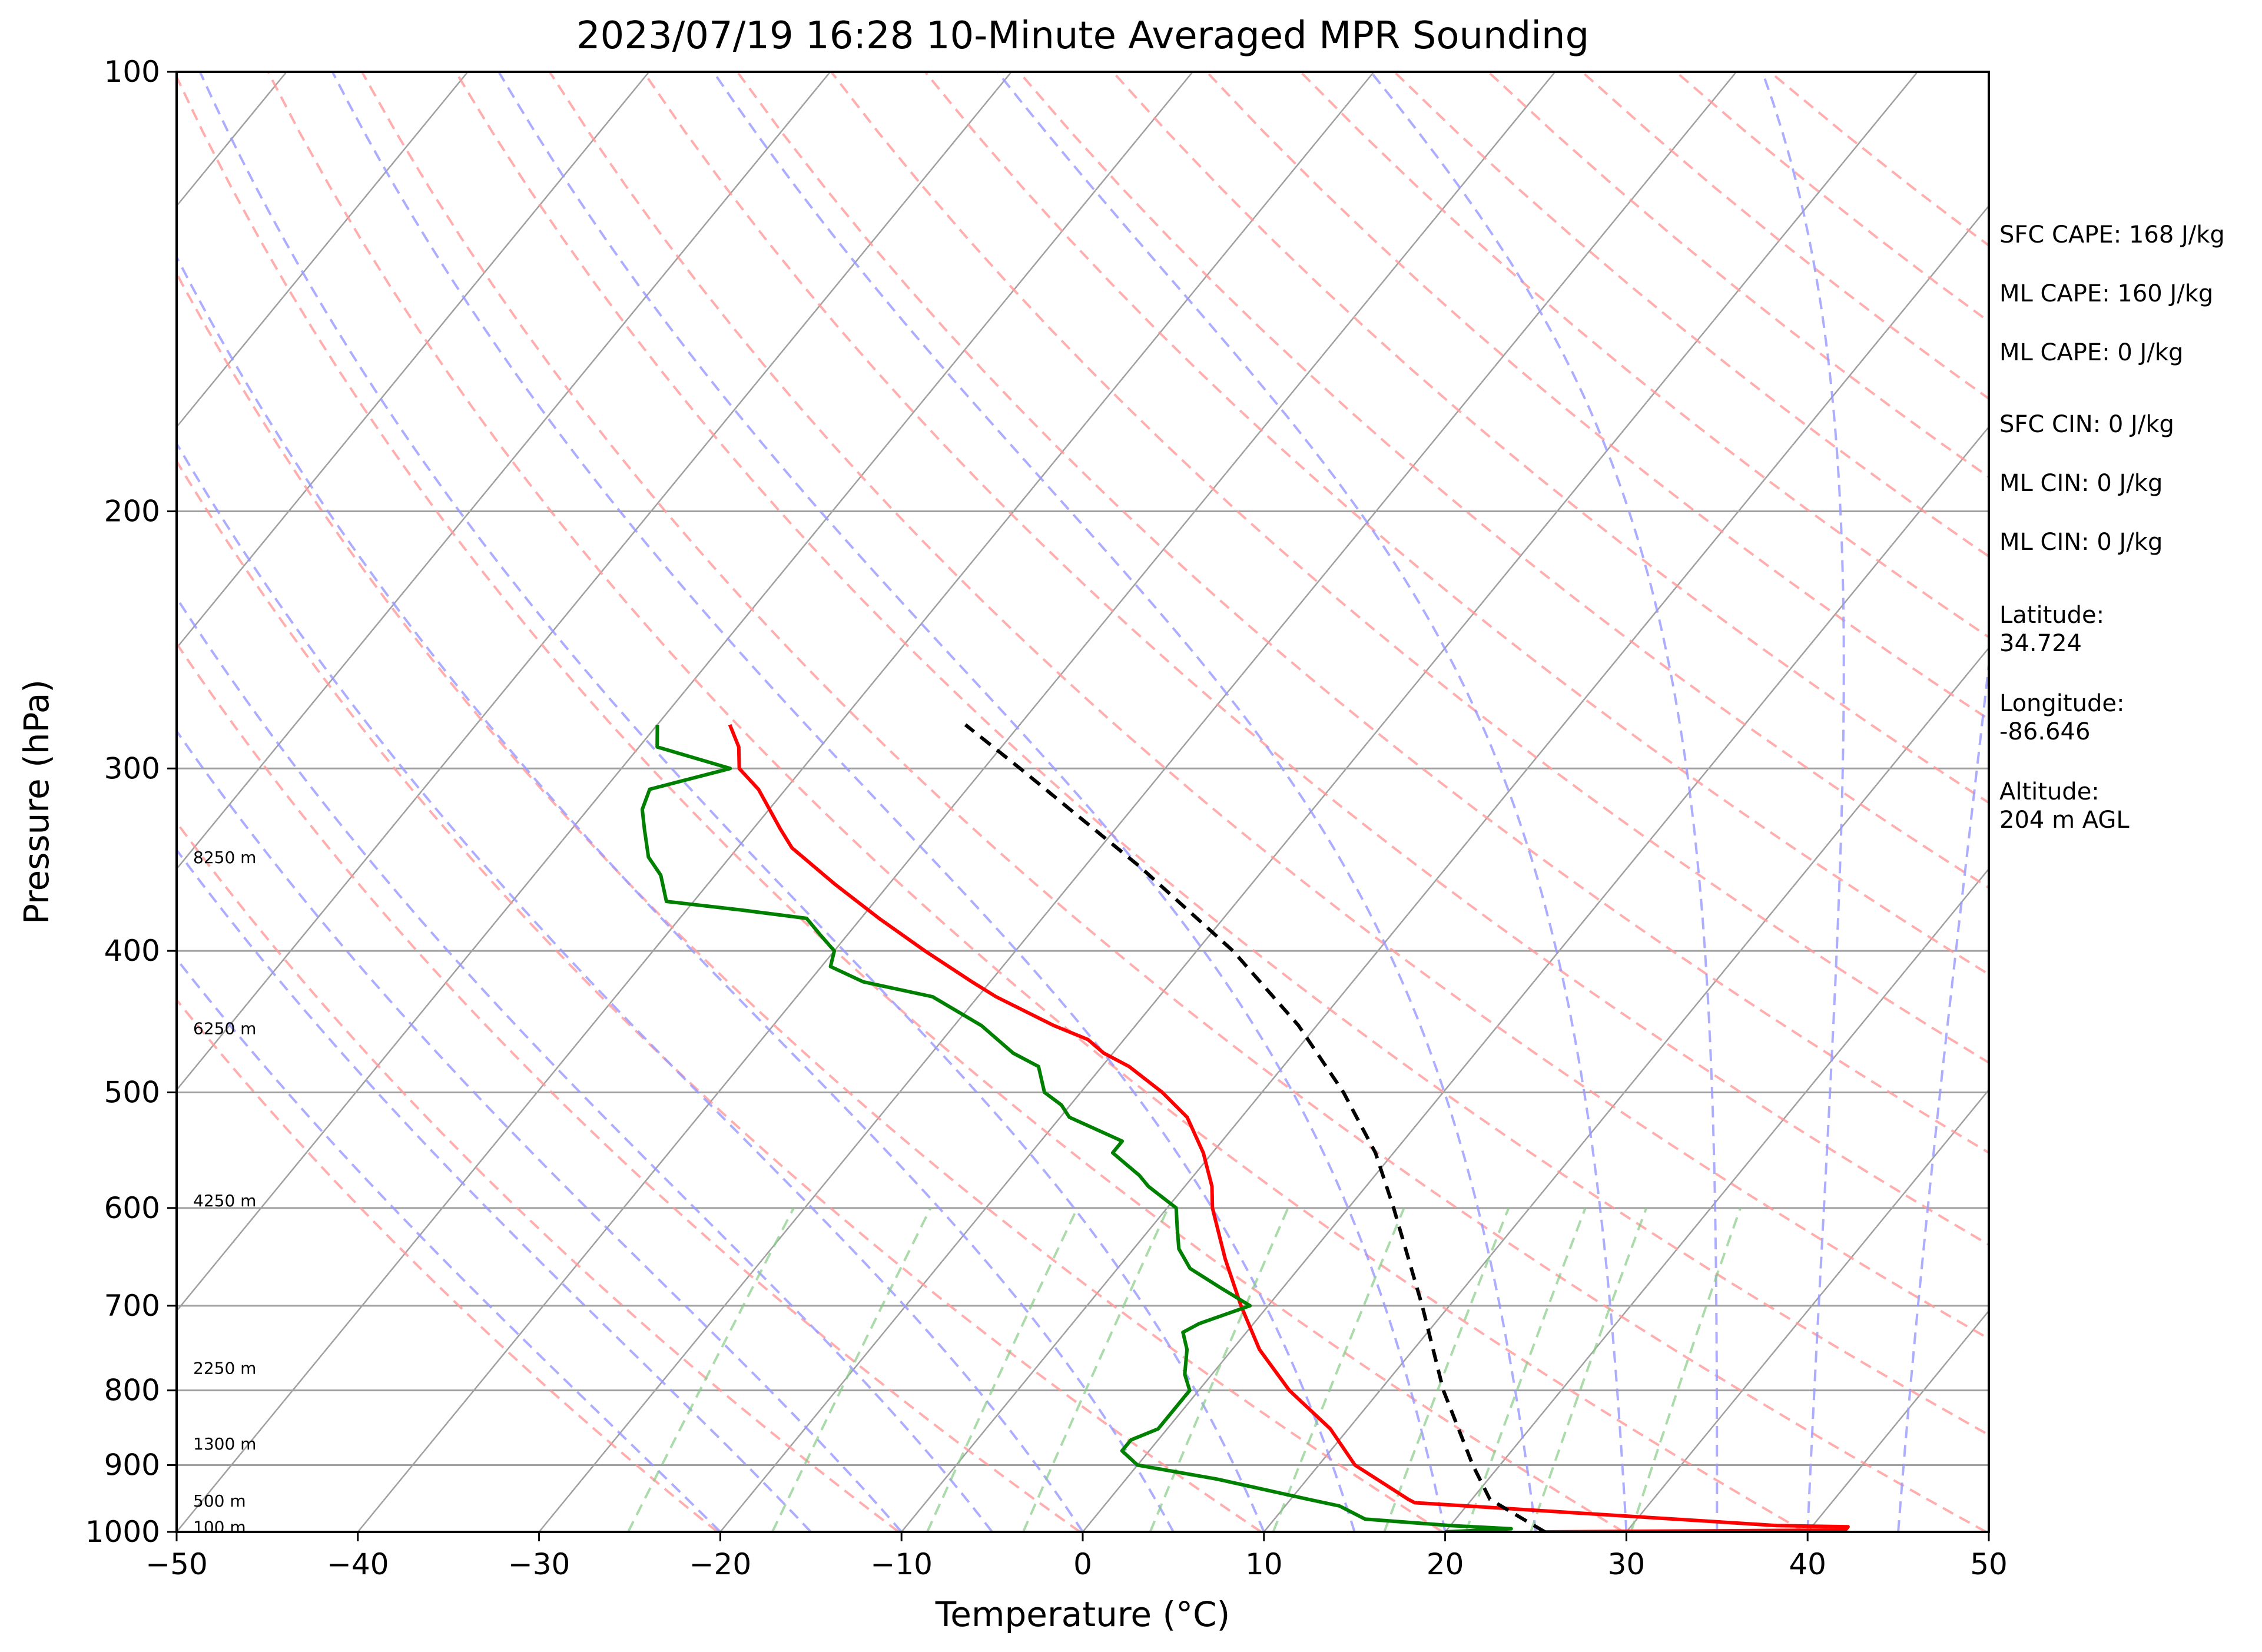  I want to click on y-tick-label: 1000, so click(122, 1532).